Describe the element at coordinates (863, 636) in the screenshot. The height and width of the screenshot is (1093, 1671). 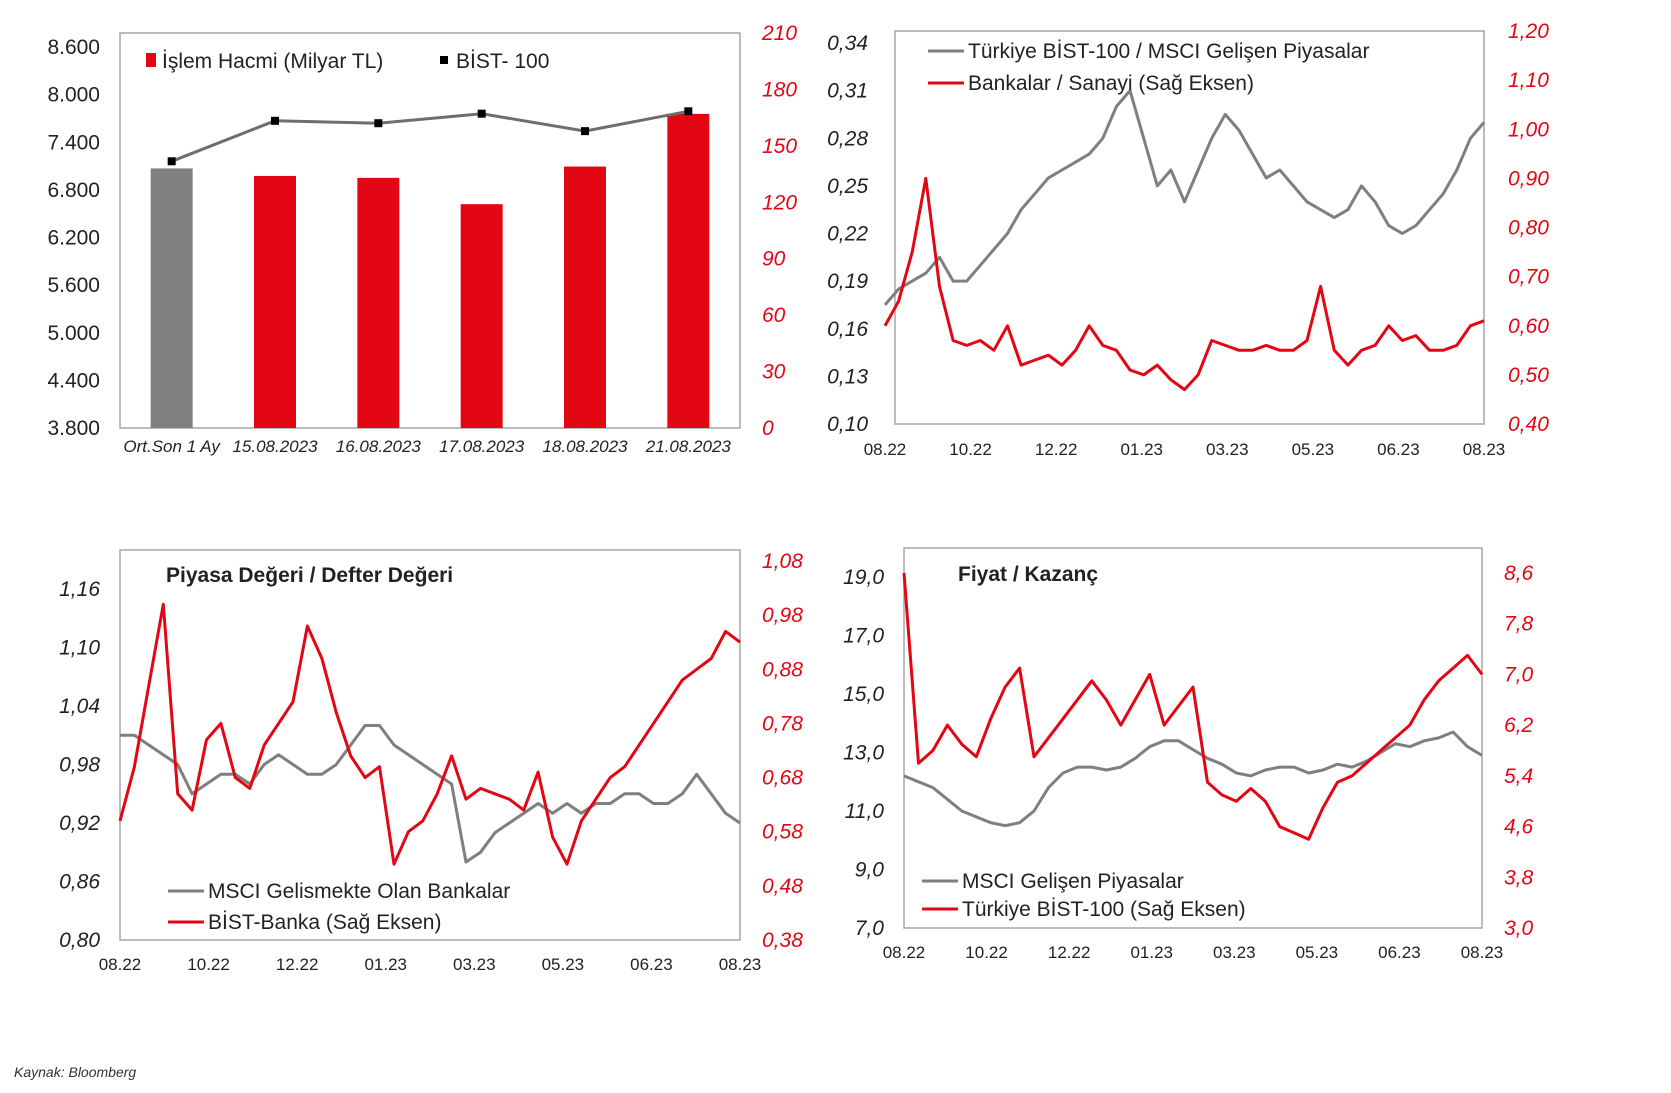
I see `y-left-tick-label: 17,0` at that location.